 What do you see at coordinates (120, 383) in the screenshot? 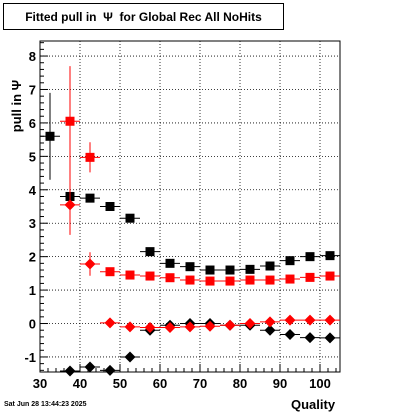
I see `x-tick-label: 50` at bounding box center [120, 383].